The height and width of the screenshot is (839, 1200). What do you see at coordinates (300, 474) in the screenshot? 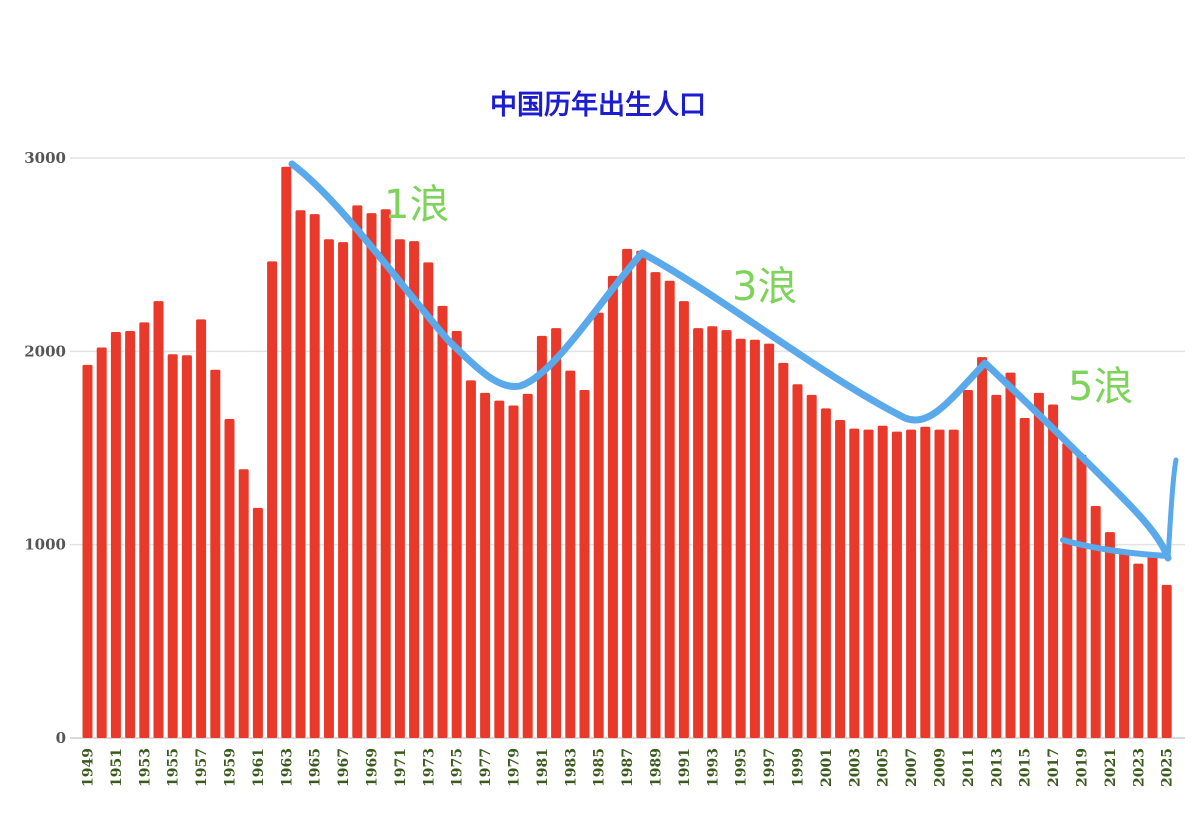
I see `bar-1964` at bounding box center [300, 474].